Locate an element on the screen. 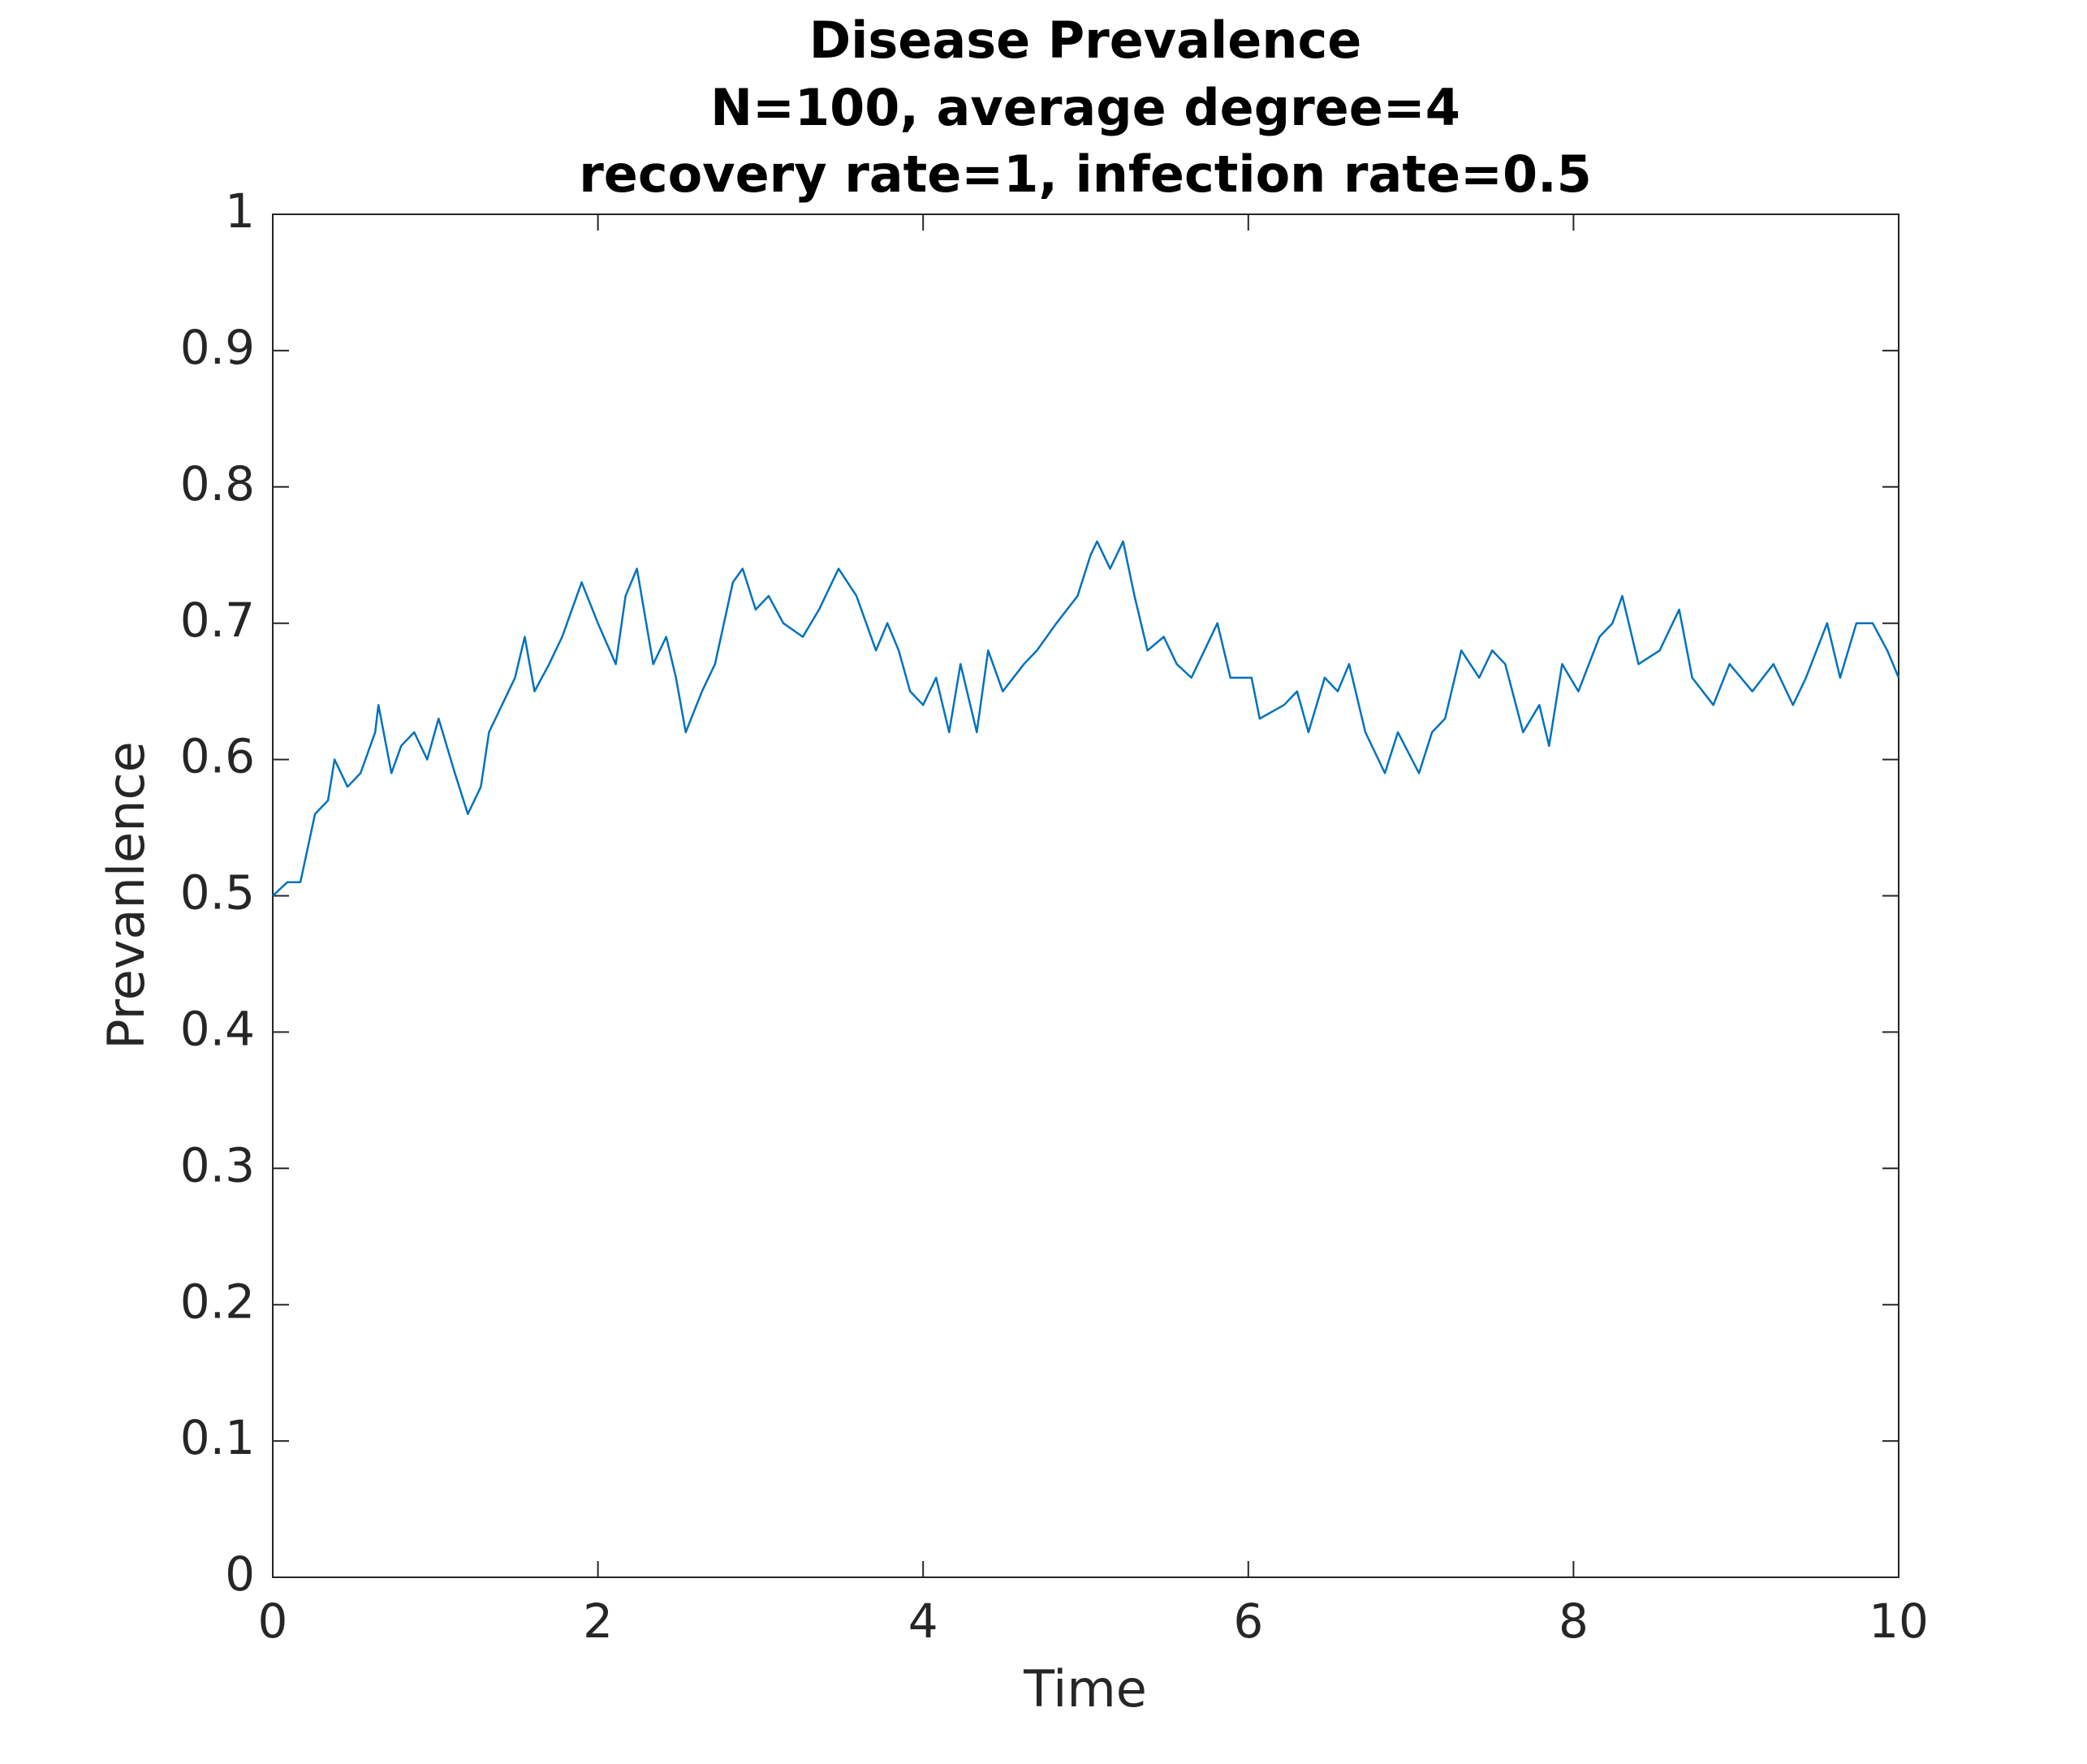  chart-subtitle: recovery rate=1, infection rate=0.5 is located at coordinates (1085, 174).